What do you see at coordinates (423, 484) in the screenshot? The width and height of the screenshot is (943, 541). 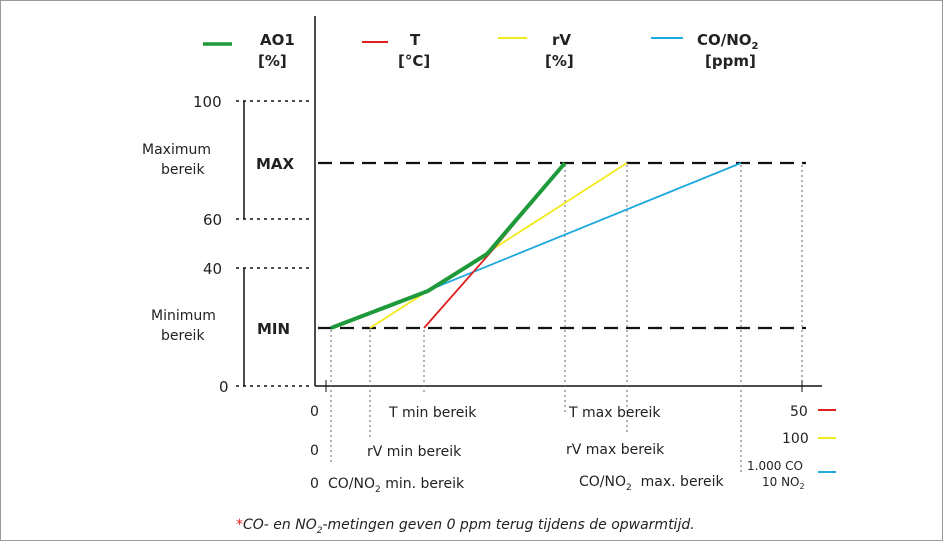 I see `x-scale-conox-min-rest: min. bereik` at bounding box center [423, 484].